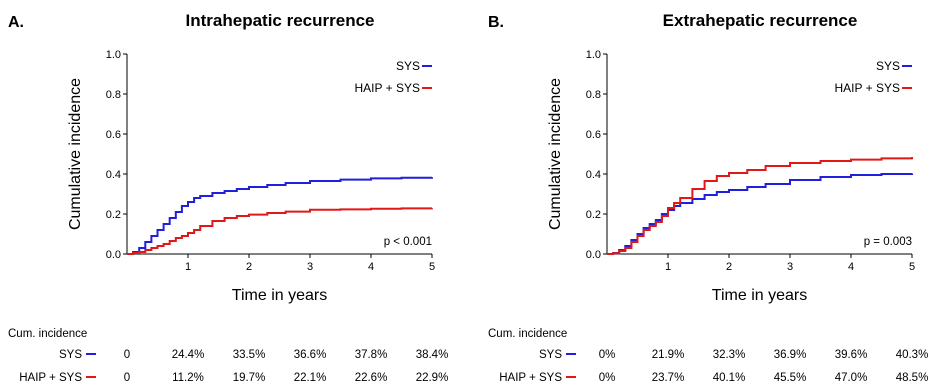 The height and width of the screenshot is (388, 937). I want to click on b-table-cell-1-2: 40.1%, so click(729, 378).